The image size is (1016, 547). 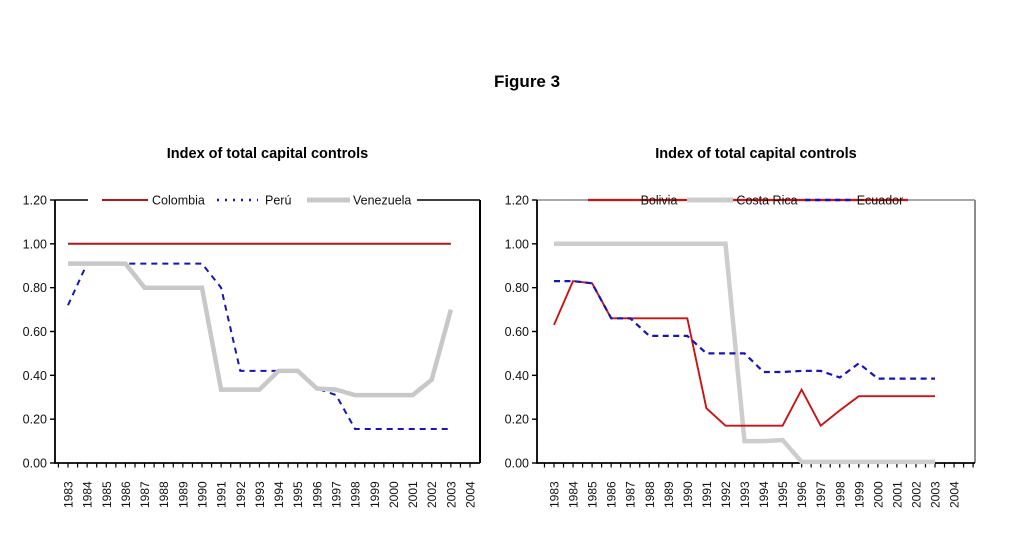 What do you see at coordinates (278, 201) in the screenshot?
I see `legend-label-perú: Perú` at bounding box center [278, 201].